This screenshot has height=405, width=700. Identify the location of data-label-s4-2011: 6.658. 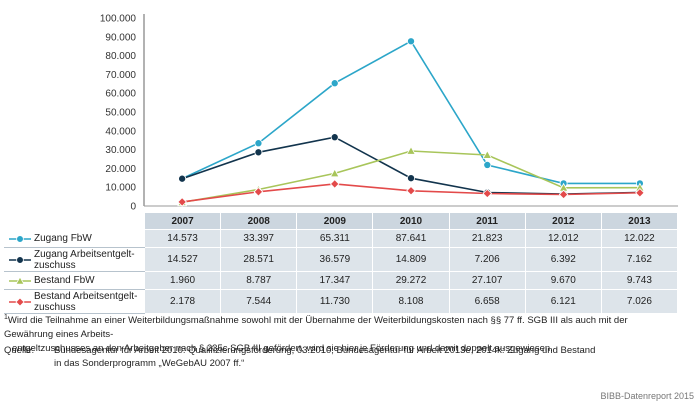
(487, 301).